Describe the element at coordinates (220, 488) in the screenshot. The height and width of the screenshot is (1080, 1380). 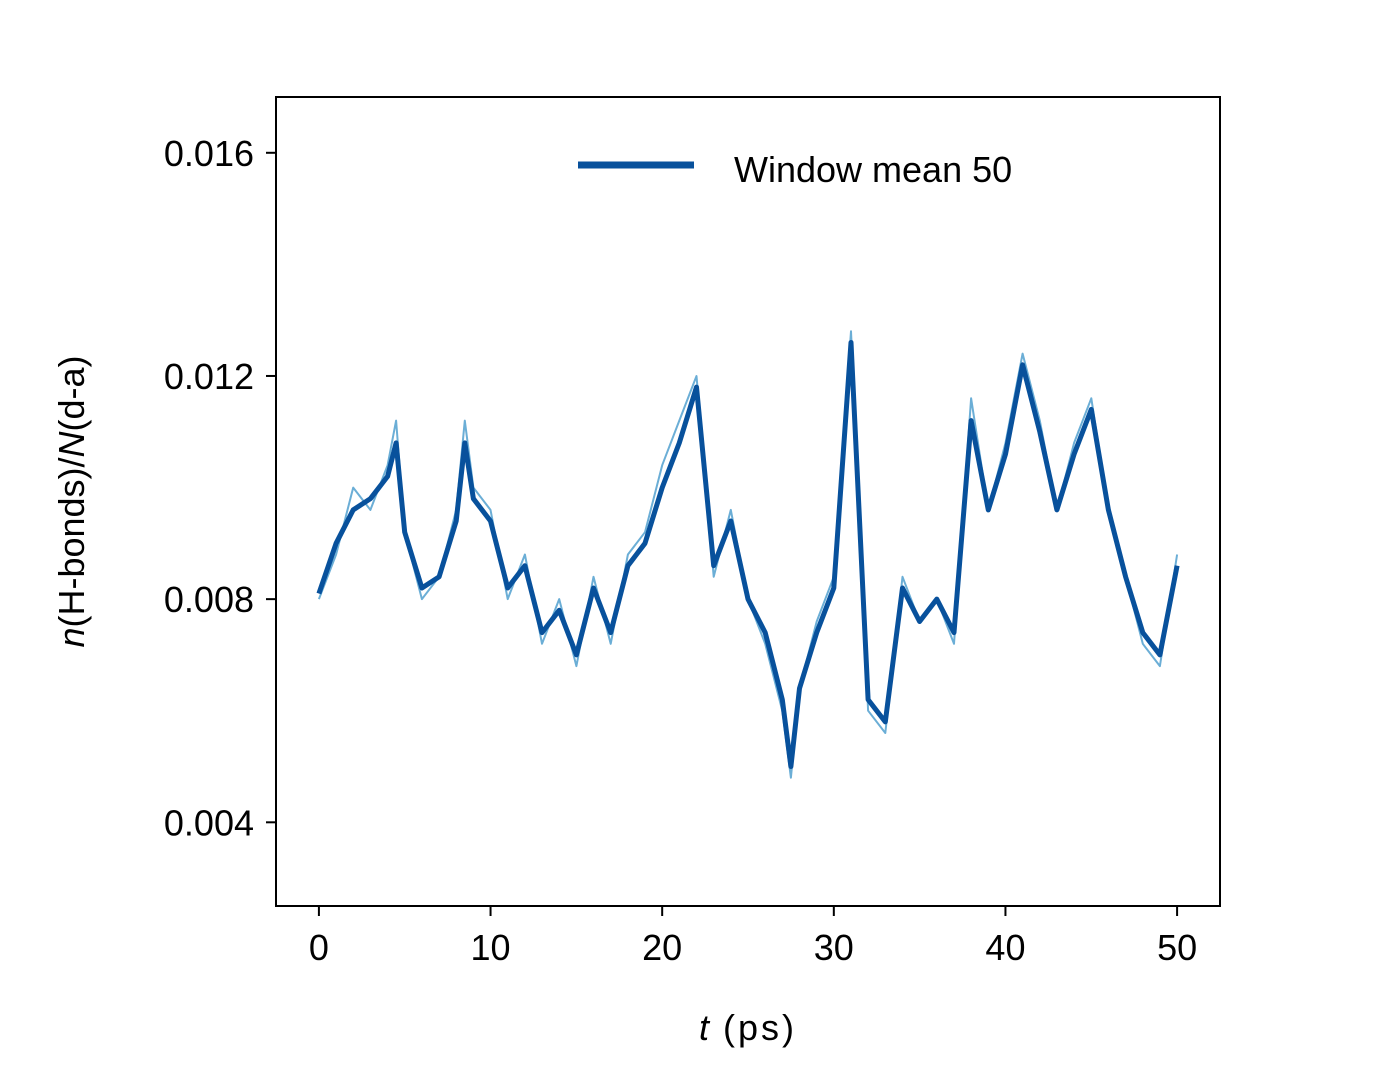
I see `y-axis: 0.004 0.008 0.012 0.016` at that location.